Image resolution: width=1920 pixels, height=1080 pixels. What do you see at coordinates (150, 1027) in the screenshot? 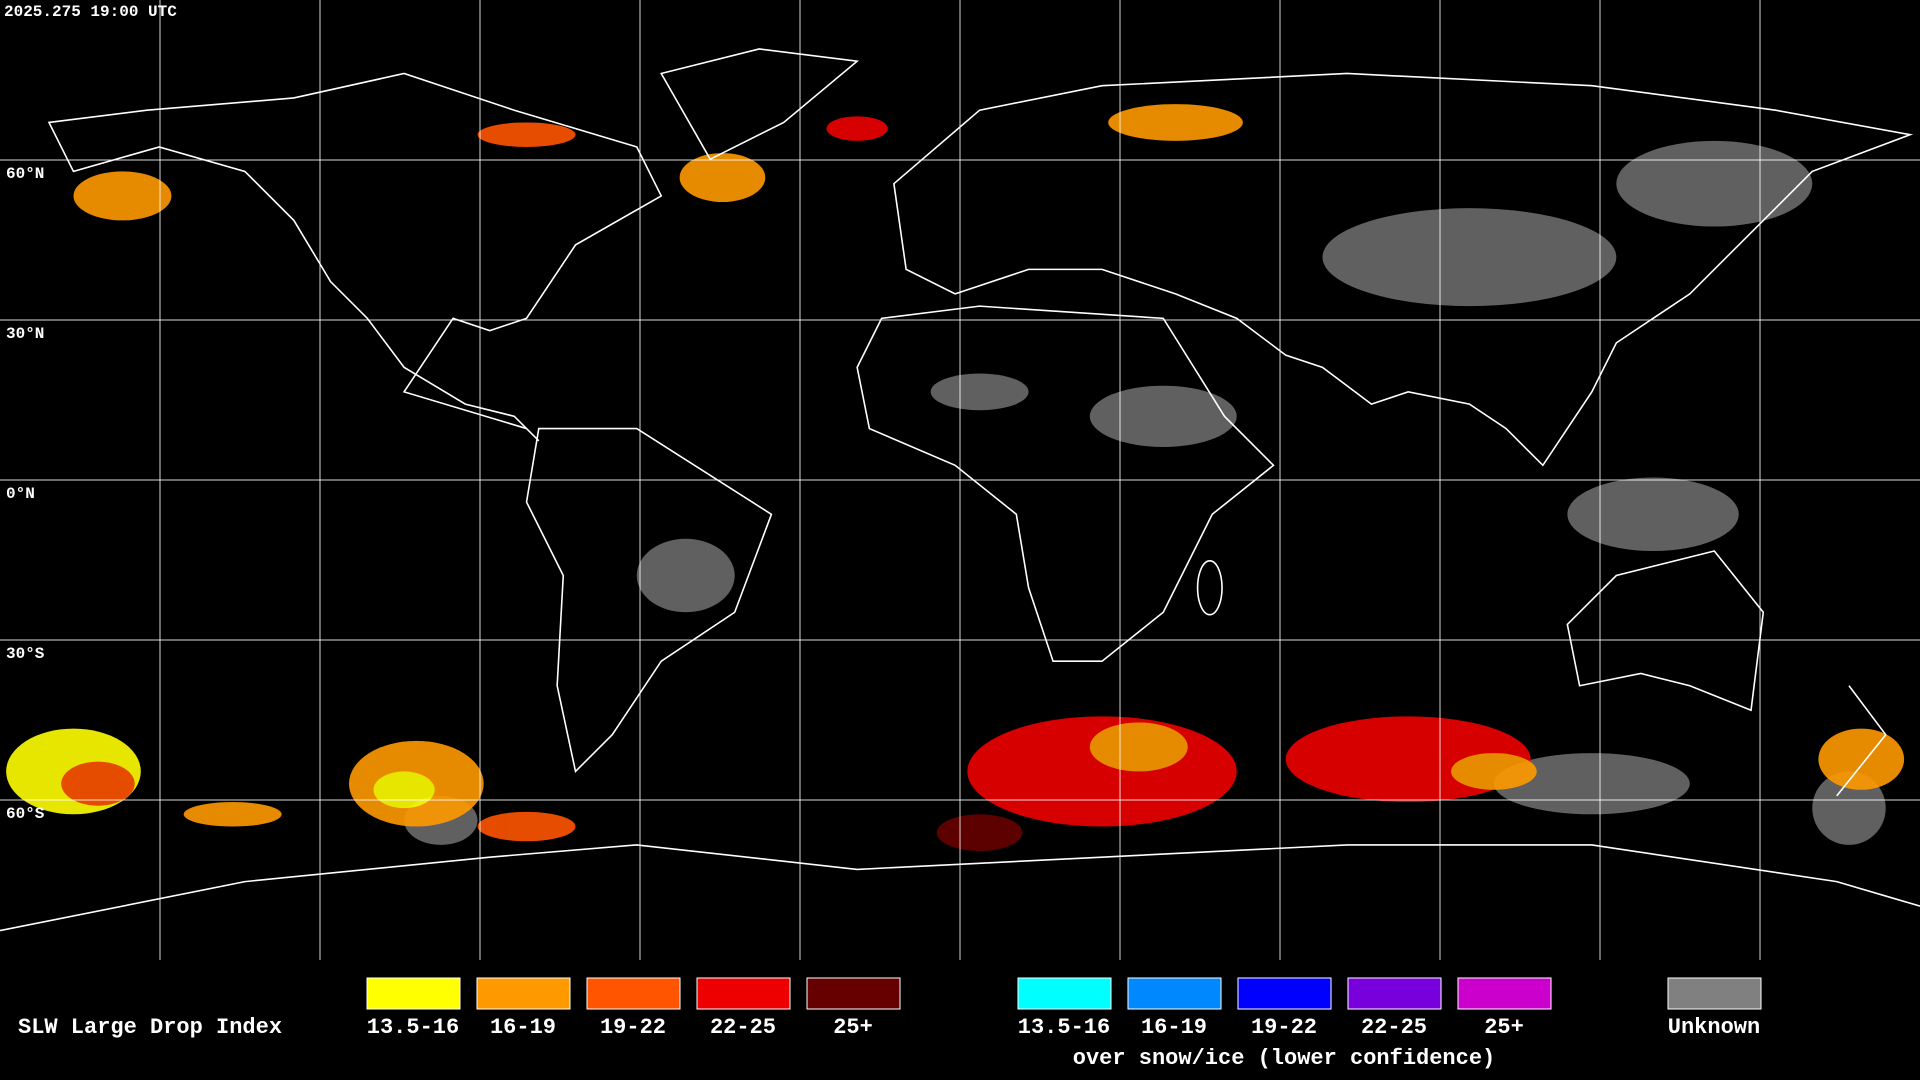
I see `legend-title: SLW Large Drop Index` at bounding box center [150, 1027].